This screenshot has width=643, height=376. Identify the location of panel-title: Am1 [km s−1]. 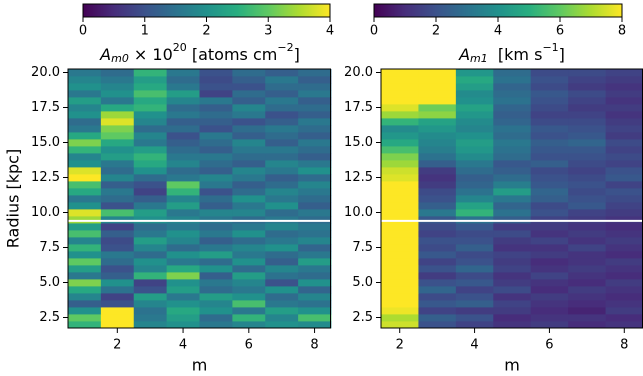
(511, 53).